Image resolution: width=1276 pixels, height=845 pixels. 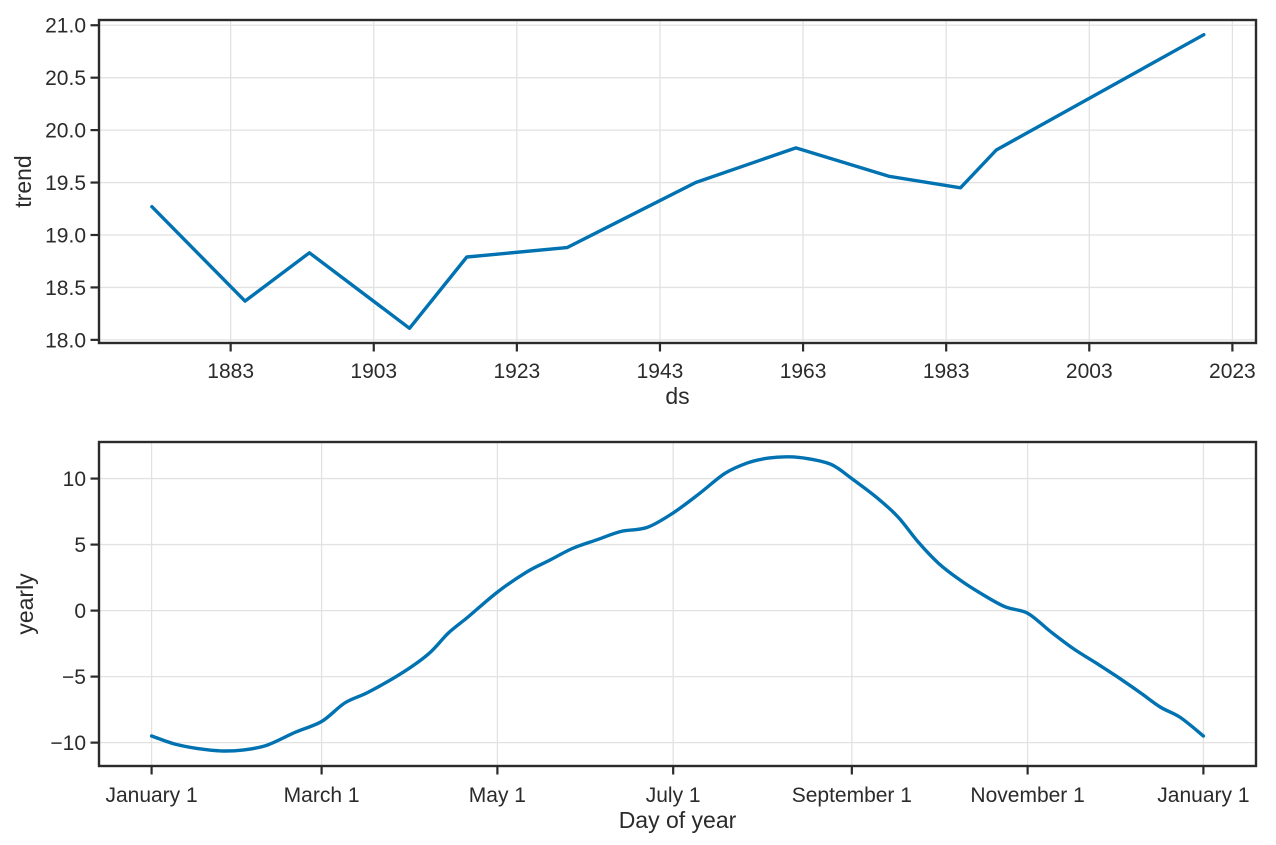 I want to click on trend-y-tick-label: 19.5, so click(x=65, y=183).